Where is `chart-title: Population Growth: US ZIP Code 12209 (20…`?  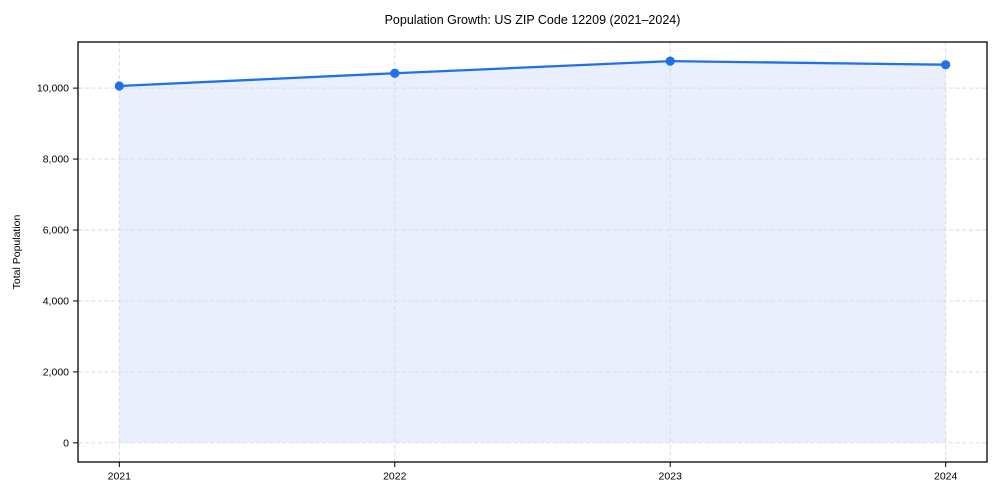 chart-title: Population Growth: US ZIP Code 12209 (20… is located at coordinates (532, 20).